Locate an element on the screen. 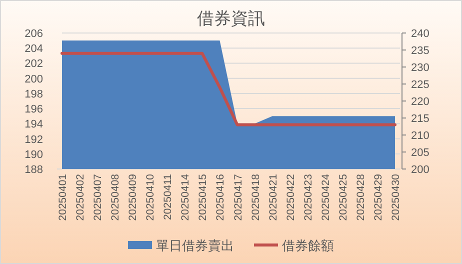 The image size is (462, 264). x-tick-label: 20250401 is located at coordinates (63, 197).